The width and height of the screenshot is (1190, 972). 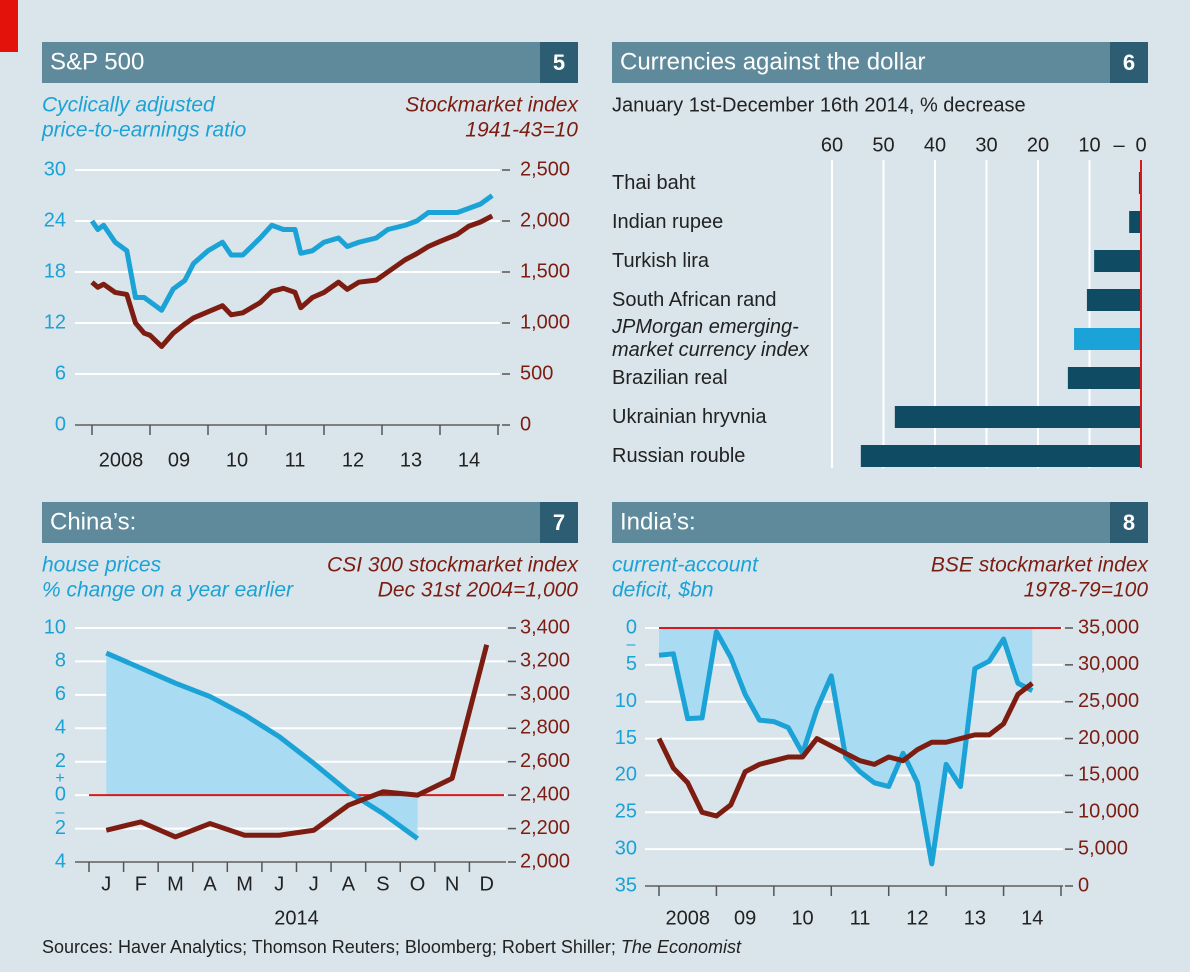 I want to click on y2-tick-label: 2,600, so click(x=545, y=761).